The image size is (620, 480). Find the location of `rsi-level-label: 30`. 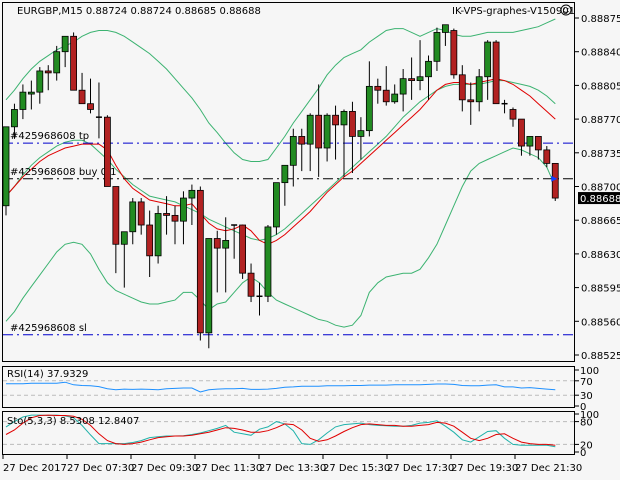

rsi-level-label: 30 is located at coordinates (586, 396).